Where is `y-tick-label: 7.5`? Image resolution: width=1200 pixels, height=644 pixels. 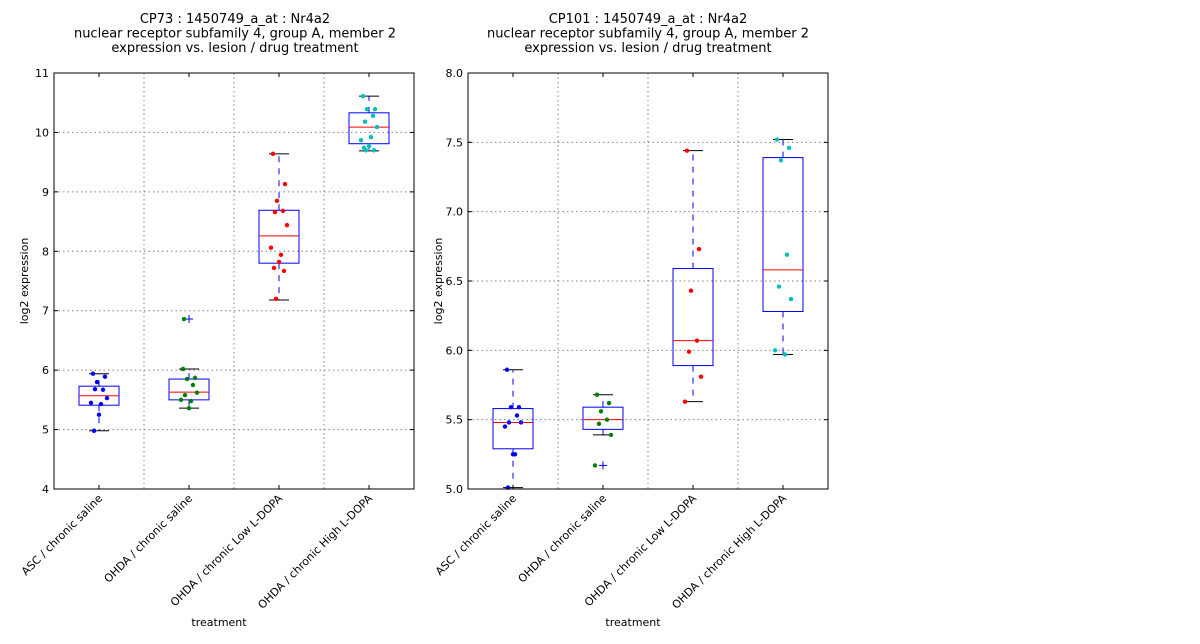
y-tick-label: 7.5 is located at coordinates (455, 142).